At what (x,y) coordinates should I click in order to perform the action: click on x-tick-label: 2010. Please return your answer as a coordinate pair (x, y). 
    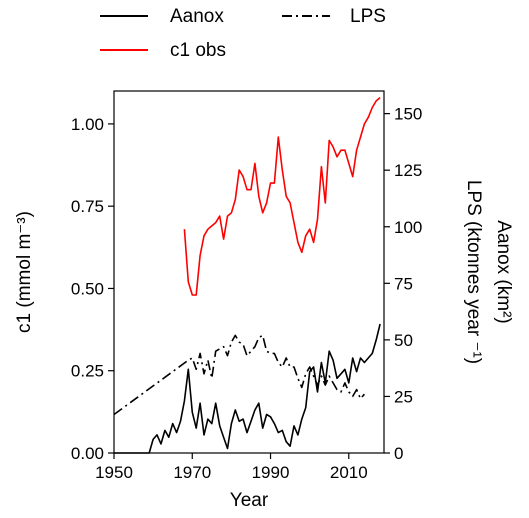
    Looking at the image, I should click on (349, 472).